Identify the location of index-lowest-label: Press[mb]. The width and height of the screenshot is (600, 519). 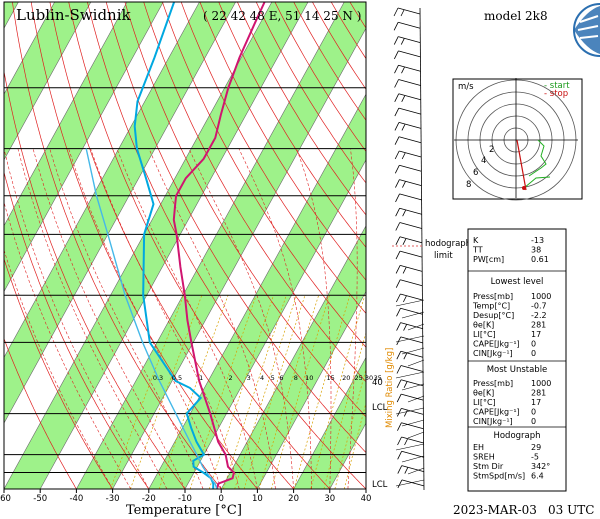
(493, 296).